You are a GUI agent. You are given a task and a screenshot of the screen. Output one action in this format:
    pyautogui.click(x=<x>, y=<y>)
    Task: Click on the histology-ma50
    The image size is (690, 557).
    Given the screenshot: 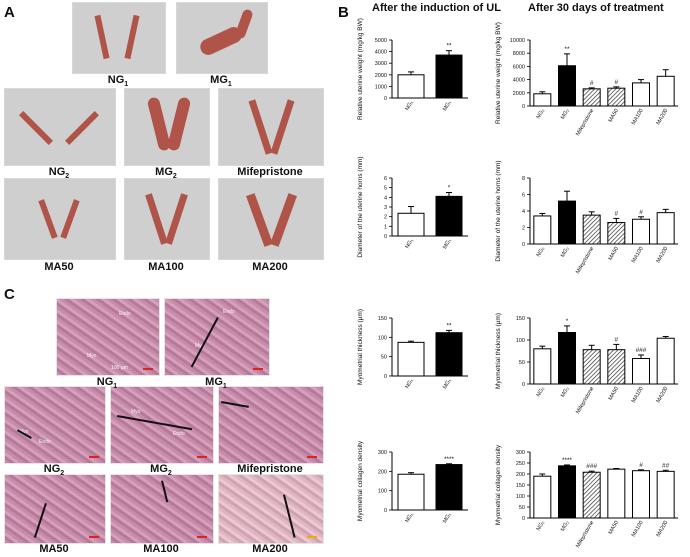 What is the action you would take?
    pyautogui.click(x=55, y=509)
    